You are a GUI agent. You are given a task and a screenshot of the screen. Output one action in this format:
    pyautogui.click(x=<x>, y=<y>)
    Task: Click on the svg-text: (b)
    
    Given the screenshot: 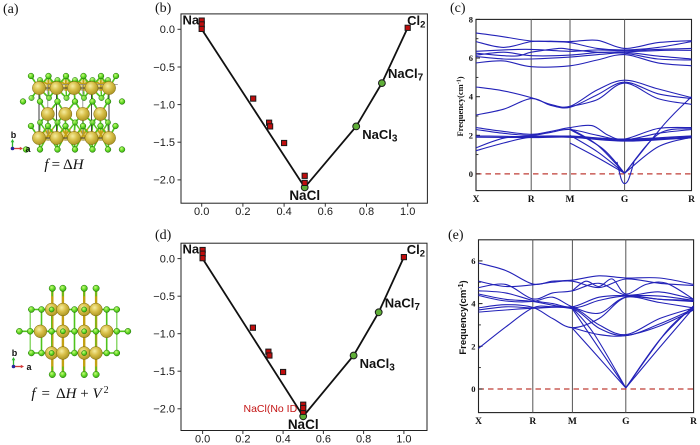 What is the action you would take?
    pyautogui.click(x=163, y=8)
    